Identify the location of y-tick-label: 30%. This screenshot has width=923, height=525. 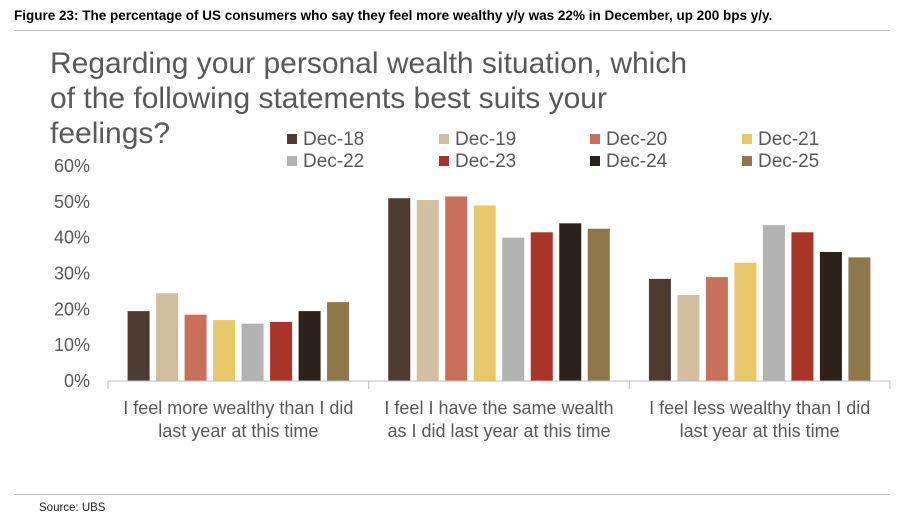
(72, 274).